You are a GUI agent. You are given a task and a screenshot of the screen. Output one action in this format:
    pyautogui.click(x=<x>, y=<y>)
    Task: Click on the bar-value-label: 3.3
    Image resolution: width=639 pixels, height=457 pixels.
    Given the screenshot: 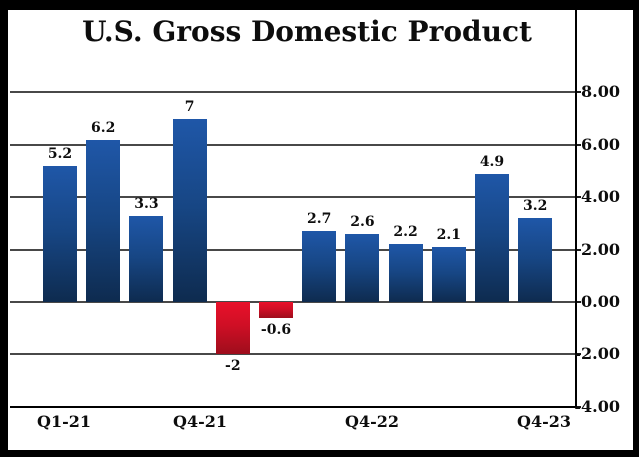 What is the action you would take?
    pyautogui.click(x=146, y=203)
    